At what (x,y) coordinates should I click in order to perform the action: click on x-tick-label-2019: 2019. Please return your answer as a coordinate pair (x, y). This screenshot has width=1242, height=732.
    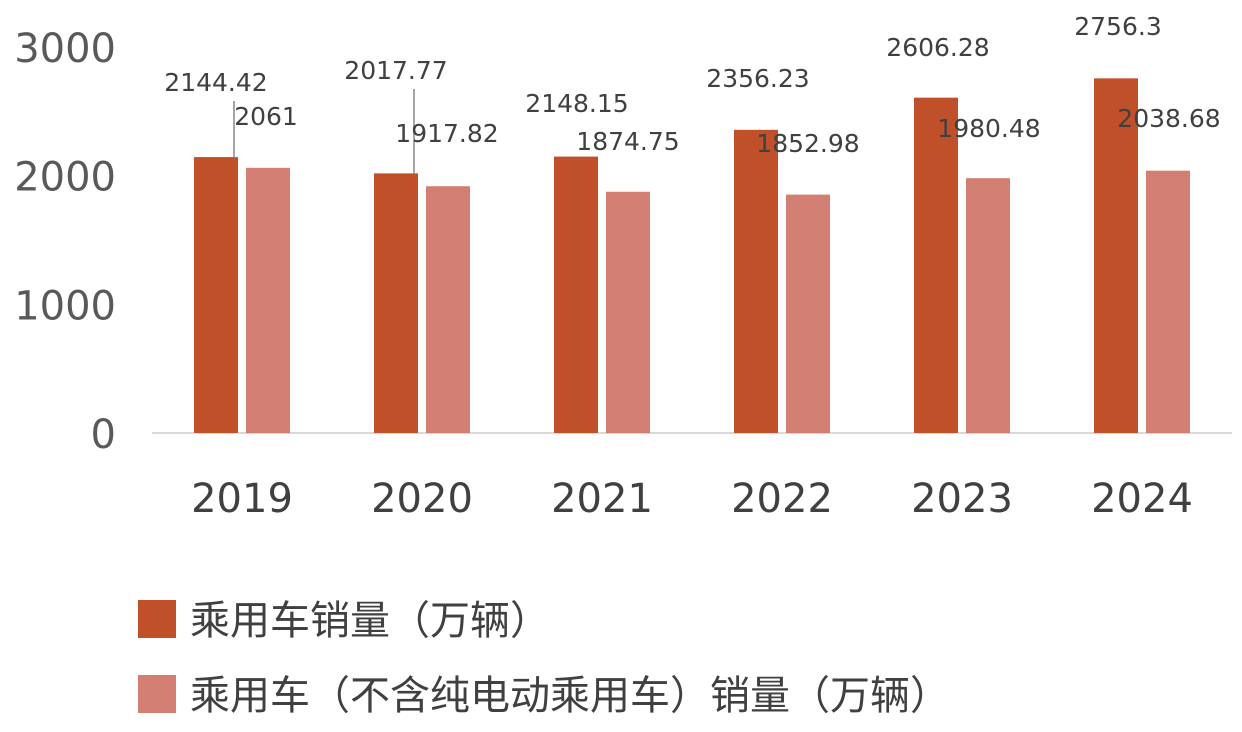
    Looking at the image, I should click on (242, 499).